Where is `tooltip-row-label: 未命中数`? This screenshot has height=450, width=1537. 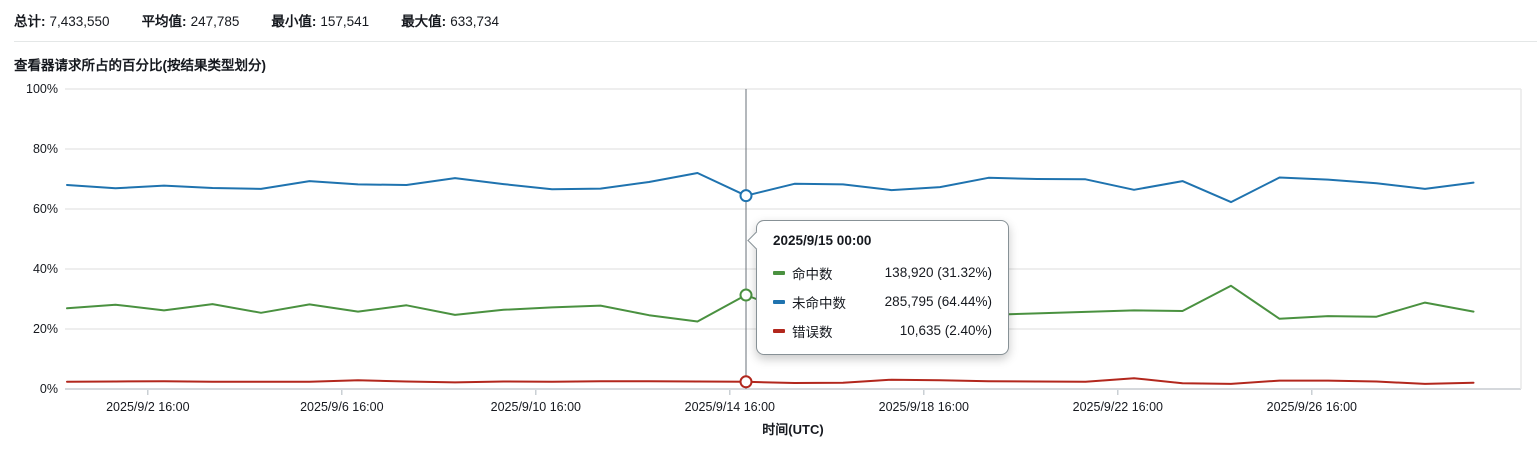 tooltip-row-label: 未命中数 is located at coordinates (819, 303).